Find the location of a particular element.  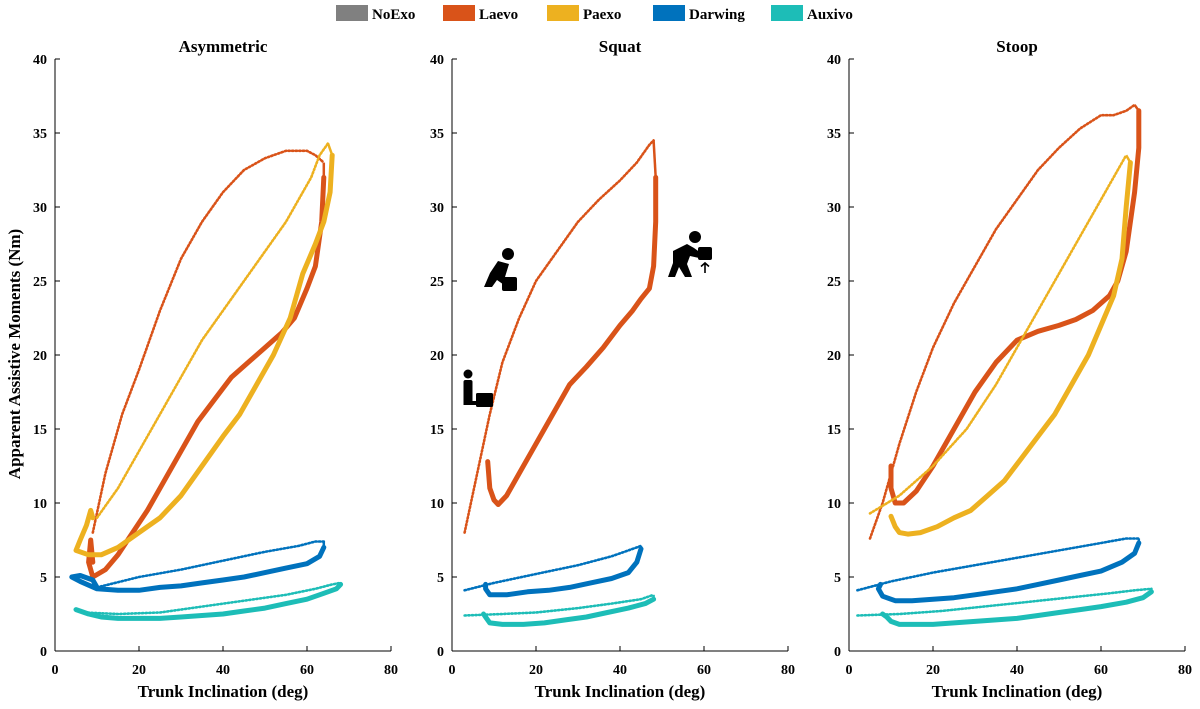

legend: NoExo Laevo Paexo Darwing Auxivo is located at coordinates (594, 14).